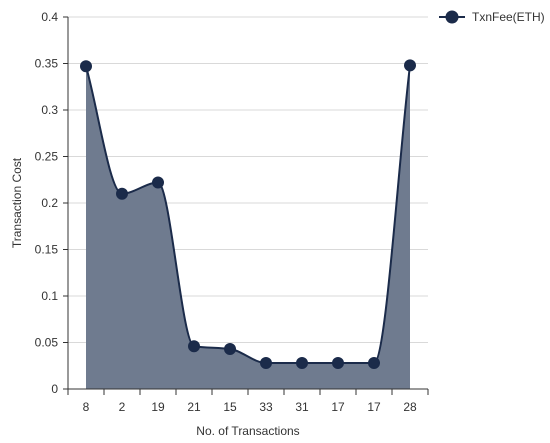 The image size is (550, 443). I want to click on x-tick-label: 31, so click(302, 407).